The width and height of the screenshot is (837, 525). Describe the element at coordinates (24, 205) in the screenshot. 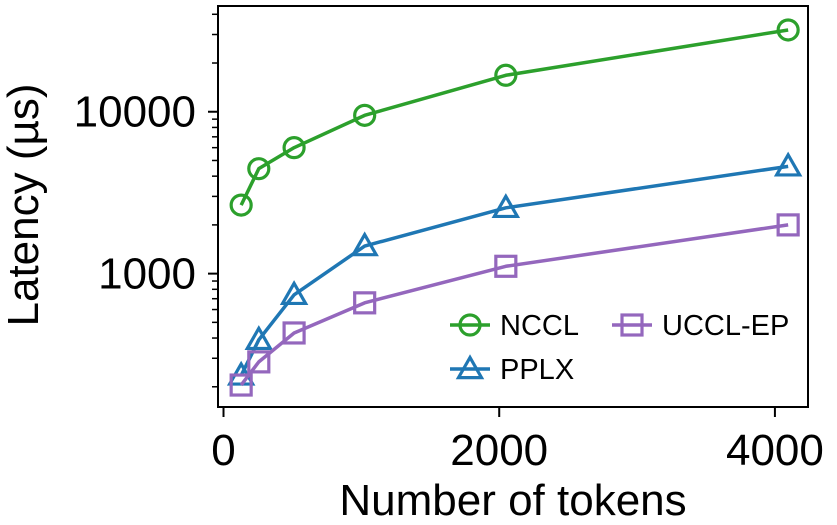

I see `y-axis-label: Latency (µs)` at that location.